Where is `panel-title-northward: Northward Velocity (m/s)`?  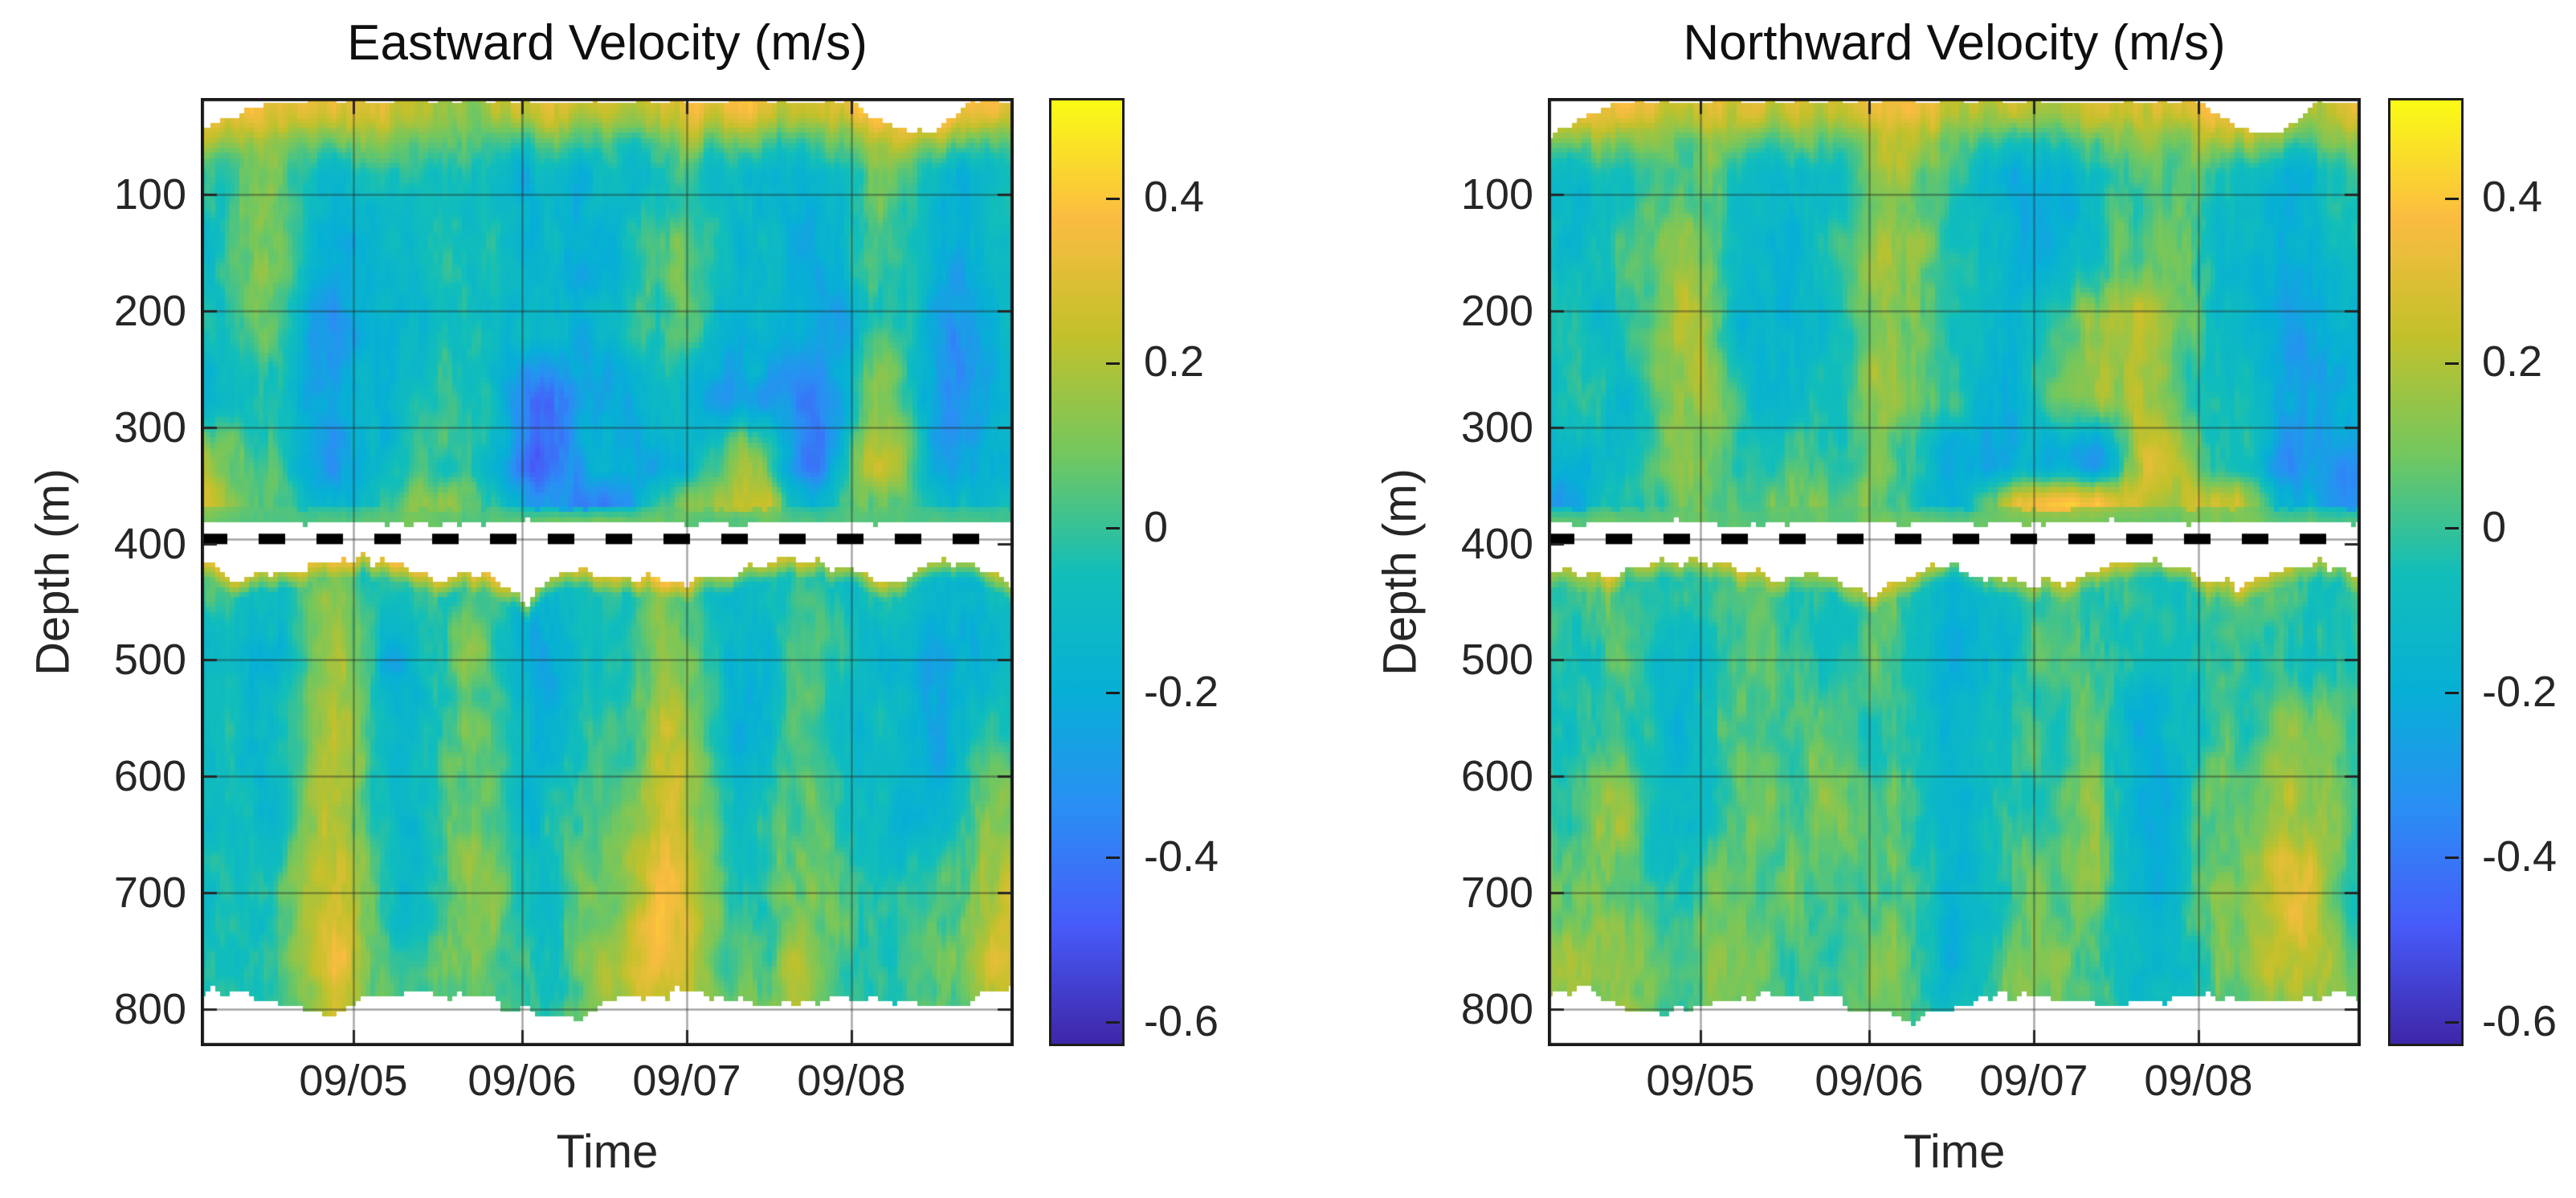 panel-title-northward: Northward Velocity (m/s) is located at coordinates (1954, 43).